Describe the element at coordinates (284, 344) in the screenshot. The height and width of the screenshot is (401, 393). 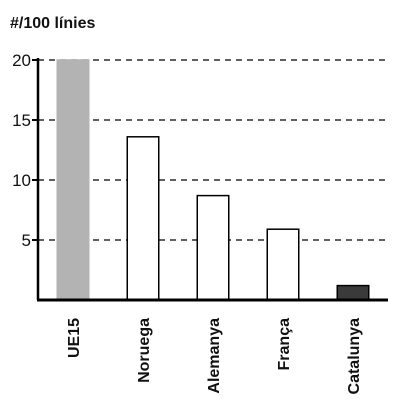
I see `category-label: França` at that location.